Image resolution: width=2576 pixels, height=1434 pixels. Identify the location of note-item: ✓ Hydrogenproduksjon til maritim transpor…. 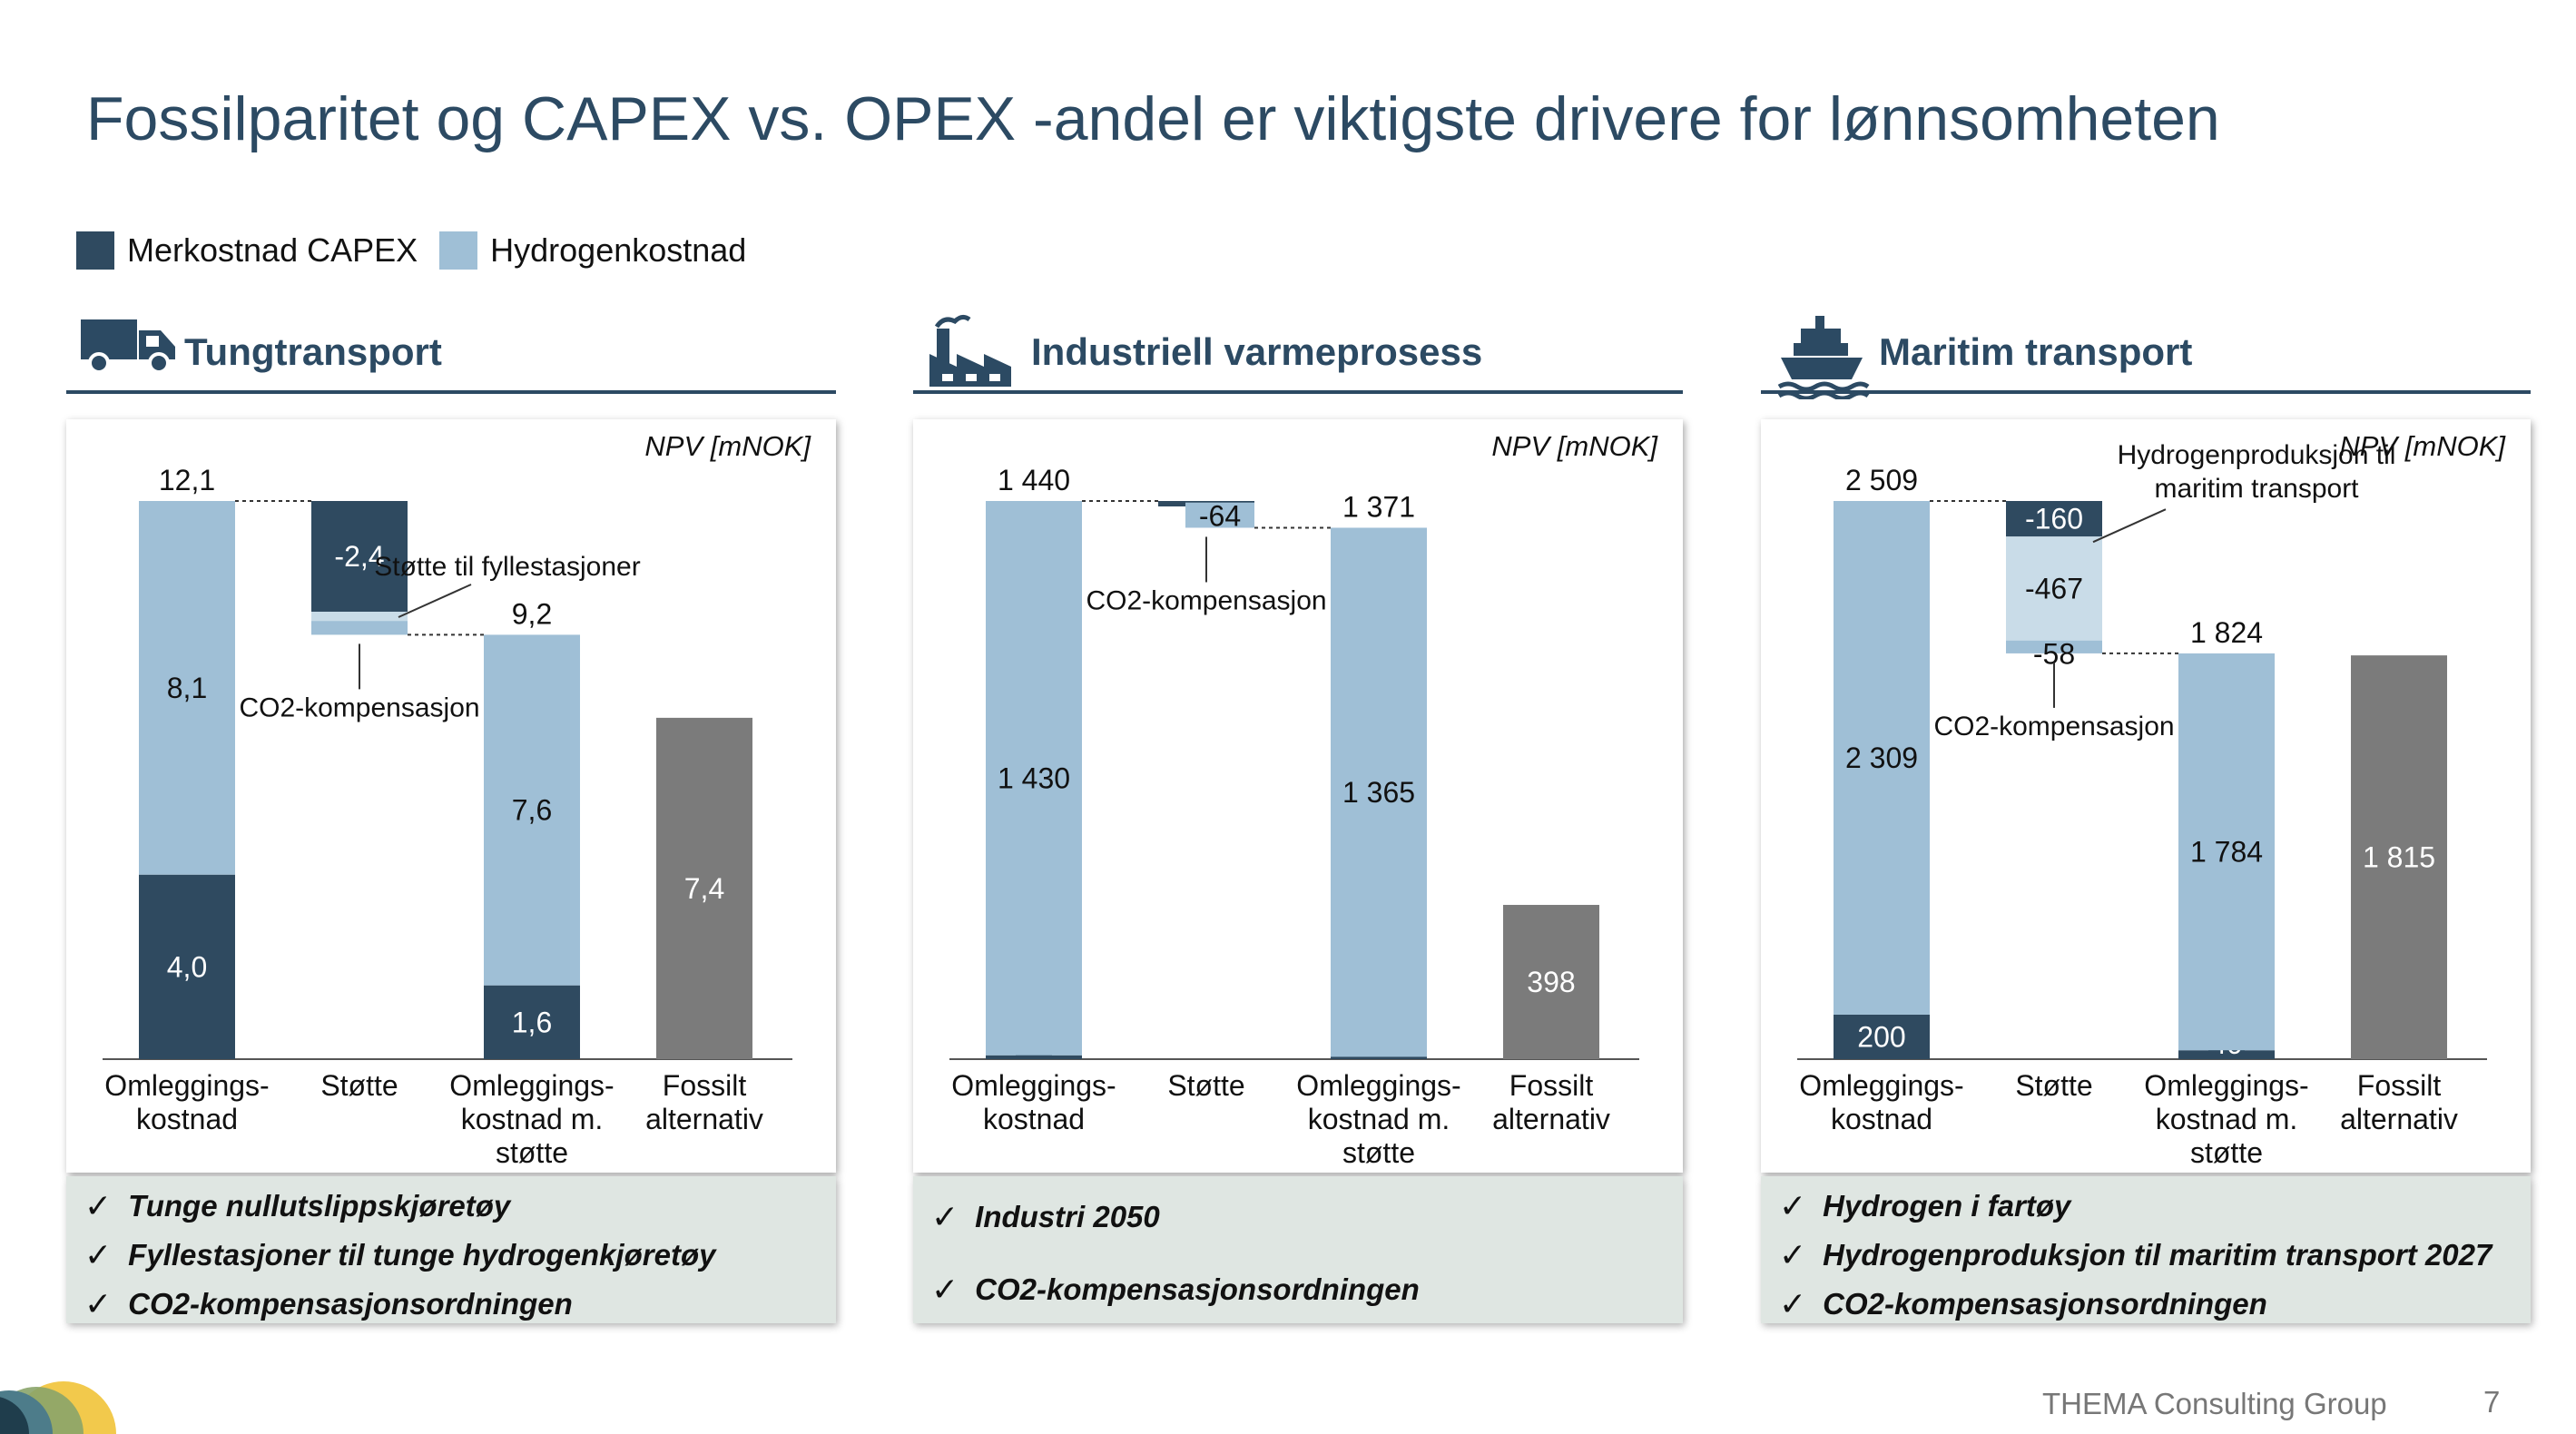
(2135, 1254).